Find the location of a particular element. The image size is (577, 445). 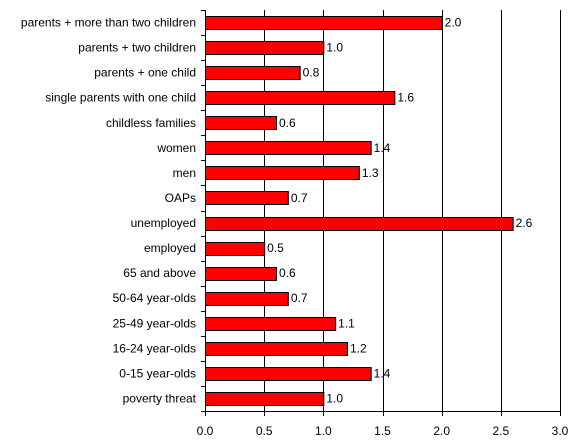

category-label-10: employed is located at coordinates (170, 248).